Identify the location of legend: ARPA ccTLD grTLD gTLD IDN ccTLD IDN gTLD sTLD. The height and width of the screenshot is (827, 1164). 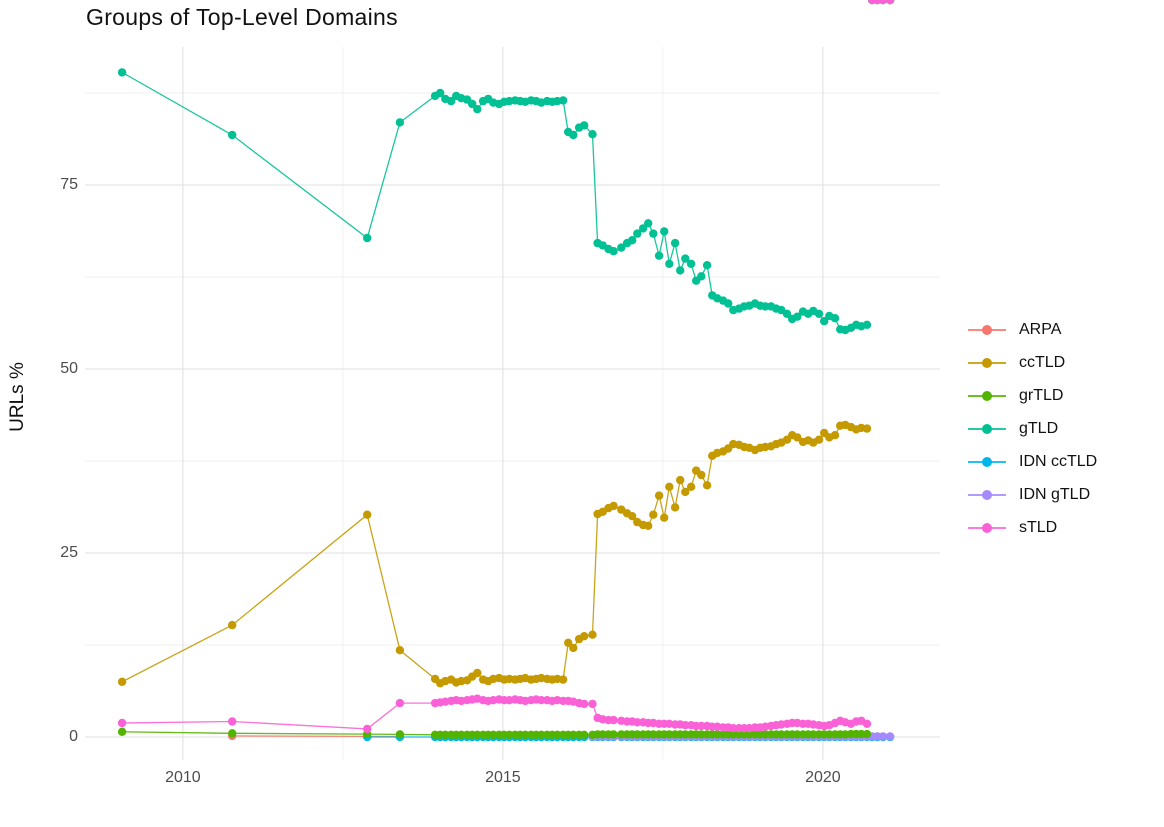
(1032, 428).